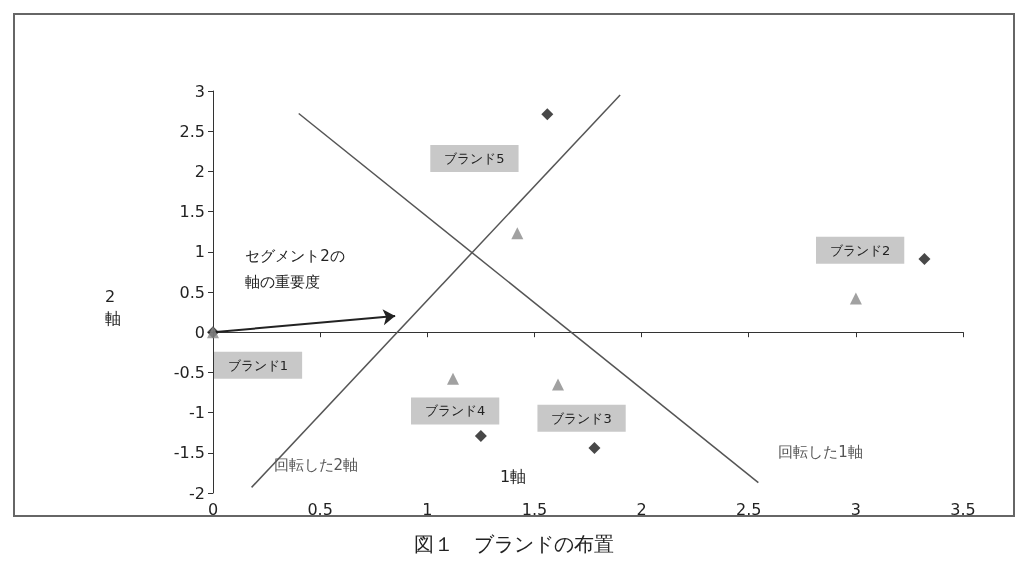 This screenshot has height=565, width=1028. What do you see at coordinates (320, 509) in the screenshot?
I see `x-tick-label: 0.5` at bounding box center [320, 509].